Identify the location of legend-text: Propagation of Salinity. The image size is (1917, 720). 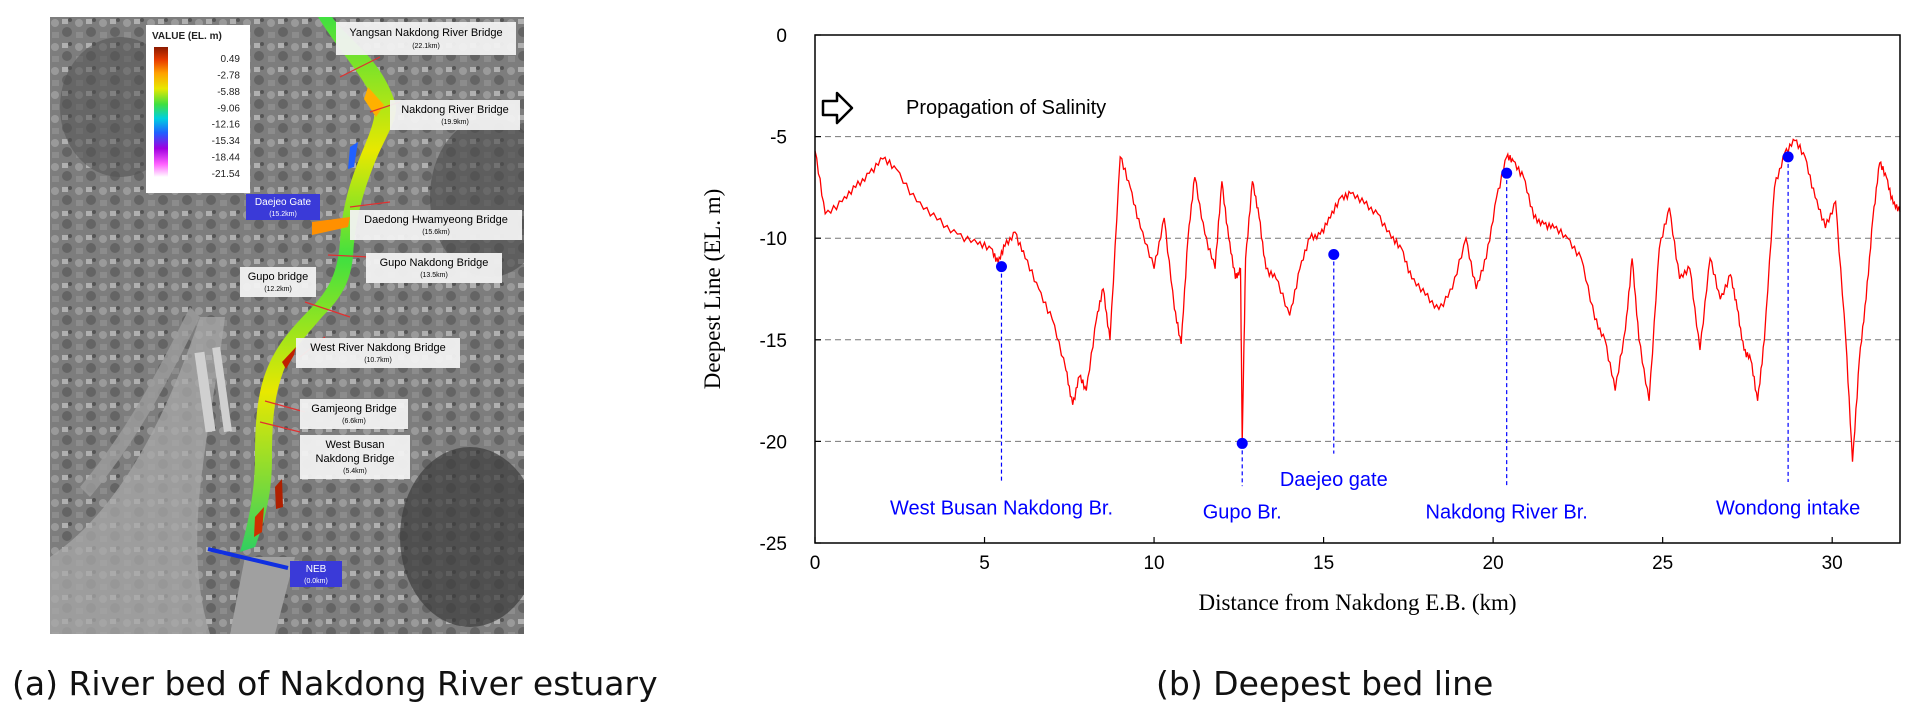
(1006, 108).